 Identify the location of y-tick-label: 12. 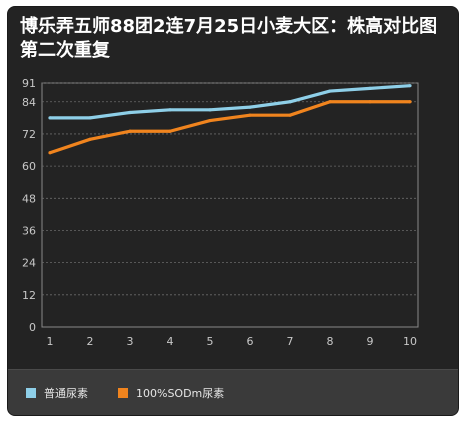
(29, 295).